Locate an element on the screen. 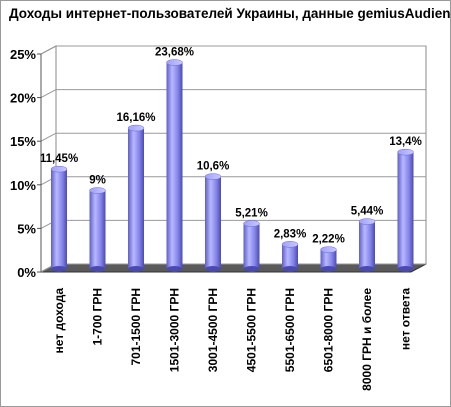 The height and width of the screenshot is (407, 451). x-tick-label: 1-700 ГРН is located at coordinates (98, 317).